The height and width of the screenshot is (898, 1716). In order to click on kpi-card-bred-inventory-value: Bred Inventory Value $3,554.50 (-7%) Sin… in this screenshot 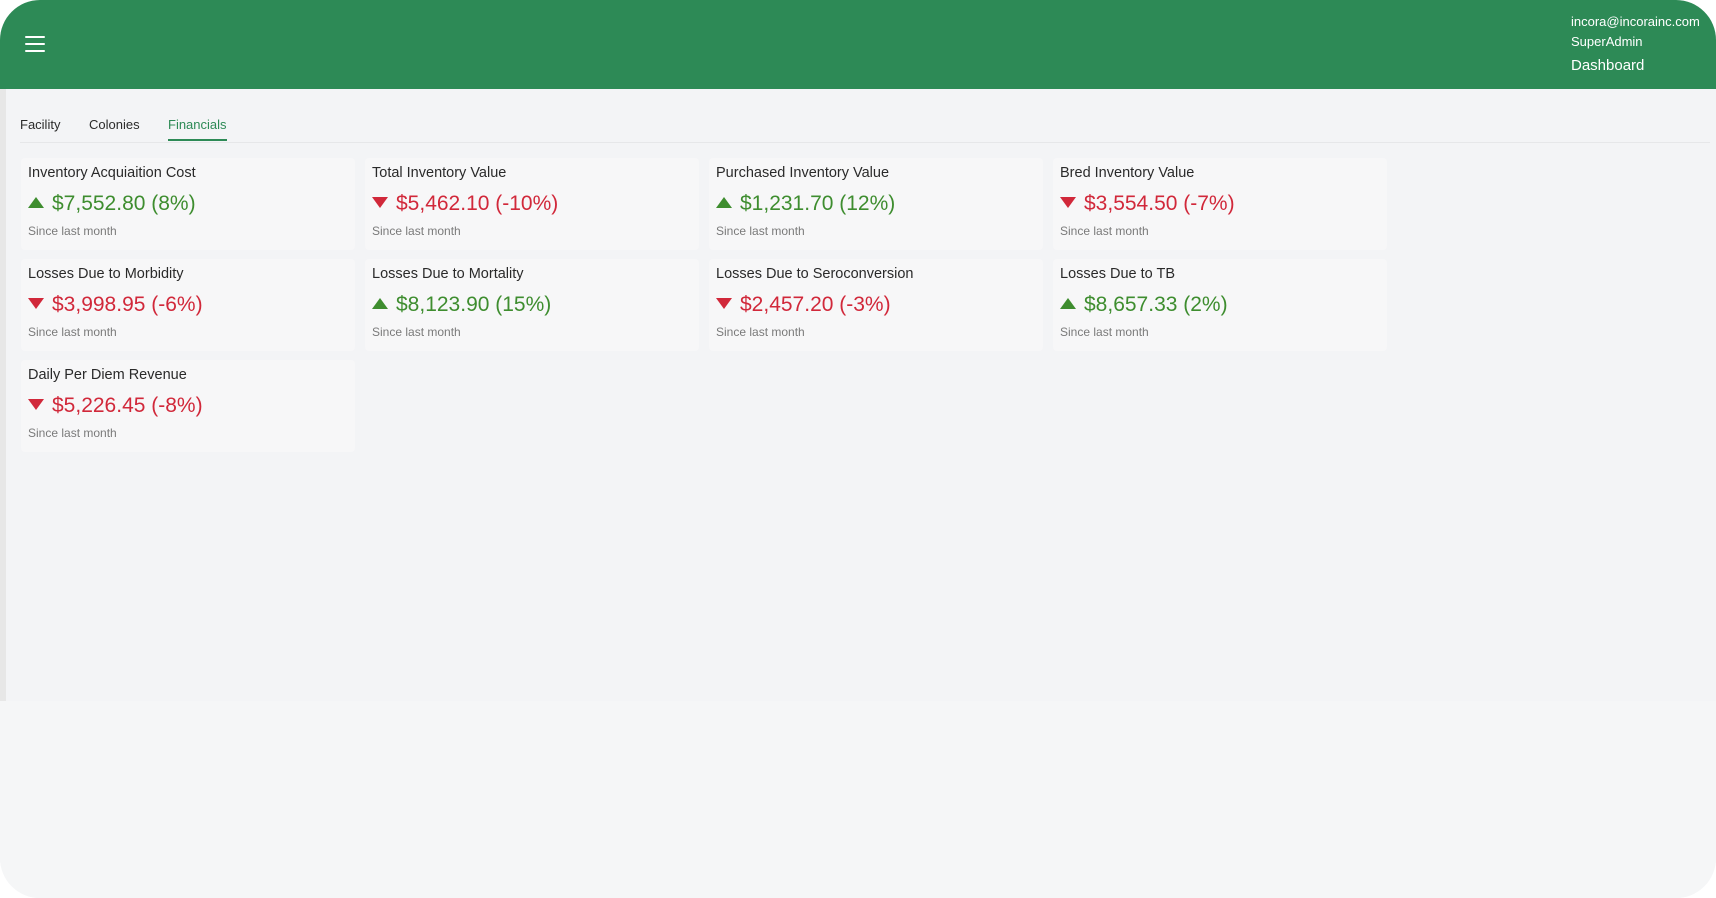, I will do `click(1220, 204)`.